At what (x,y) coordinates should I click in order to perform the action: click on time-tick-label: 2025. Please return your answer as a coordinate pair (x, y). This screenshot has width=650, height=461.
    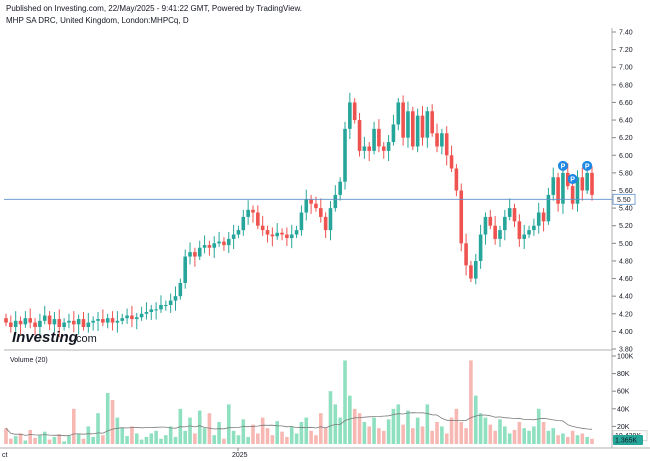
    Looking at the image, I should click on (240, 455).